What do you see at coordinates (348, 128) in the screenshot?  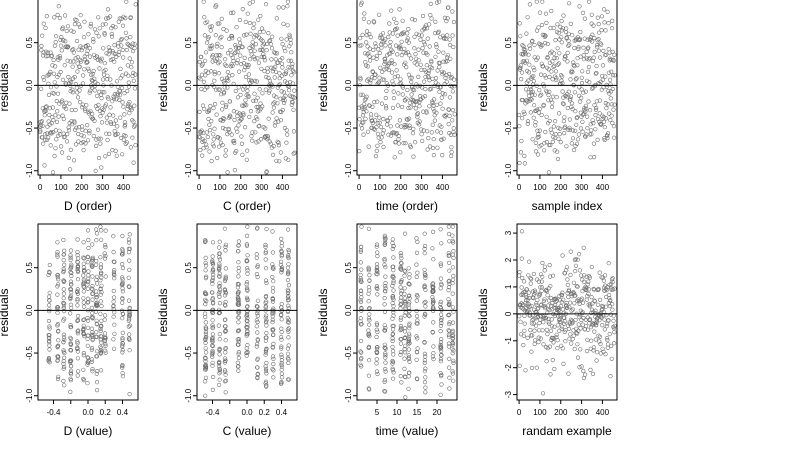 I see `y-tick-label: -0.5` at bounding box center [348, 128].